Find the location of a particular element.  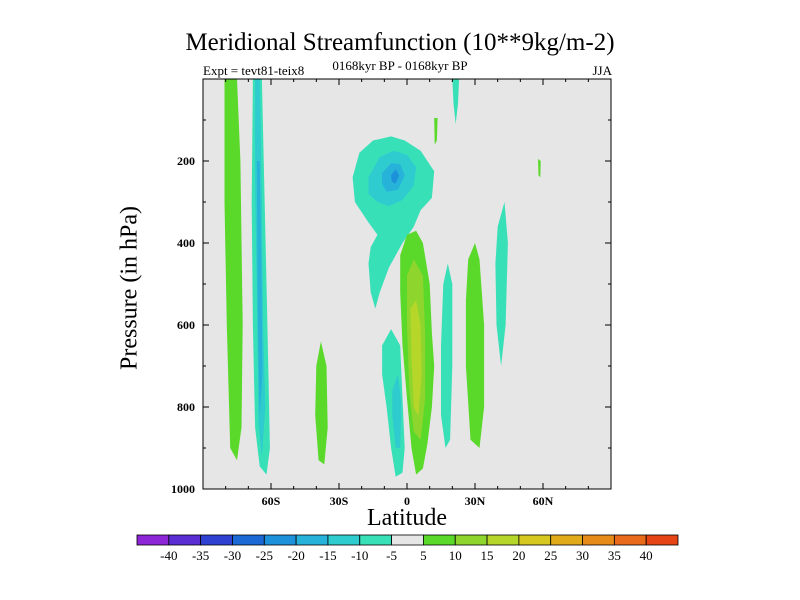

colorbar-label: 35 is located at coordinates (614, 555).